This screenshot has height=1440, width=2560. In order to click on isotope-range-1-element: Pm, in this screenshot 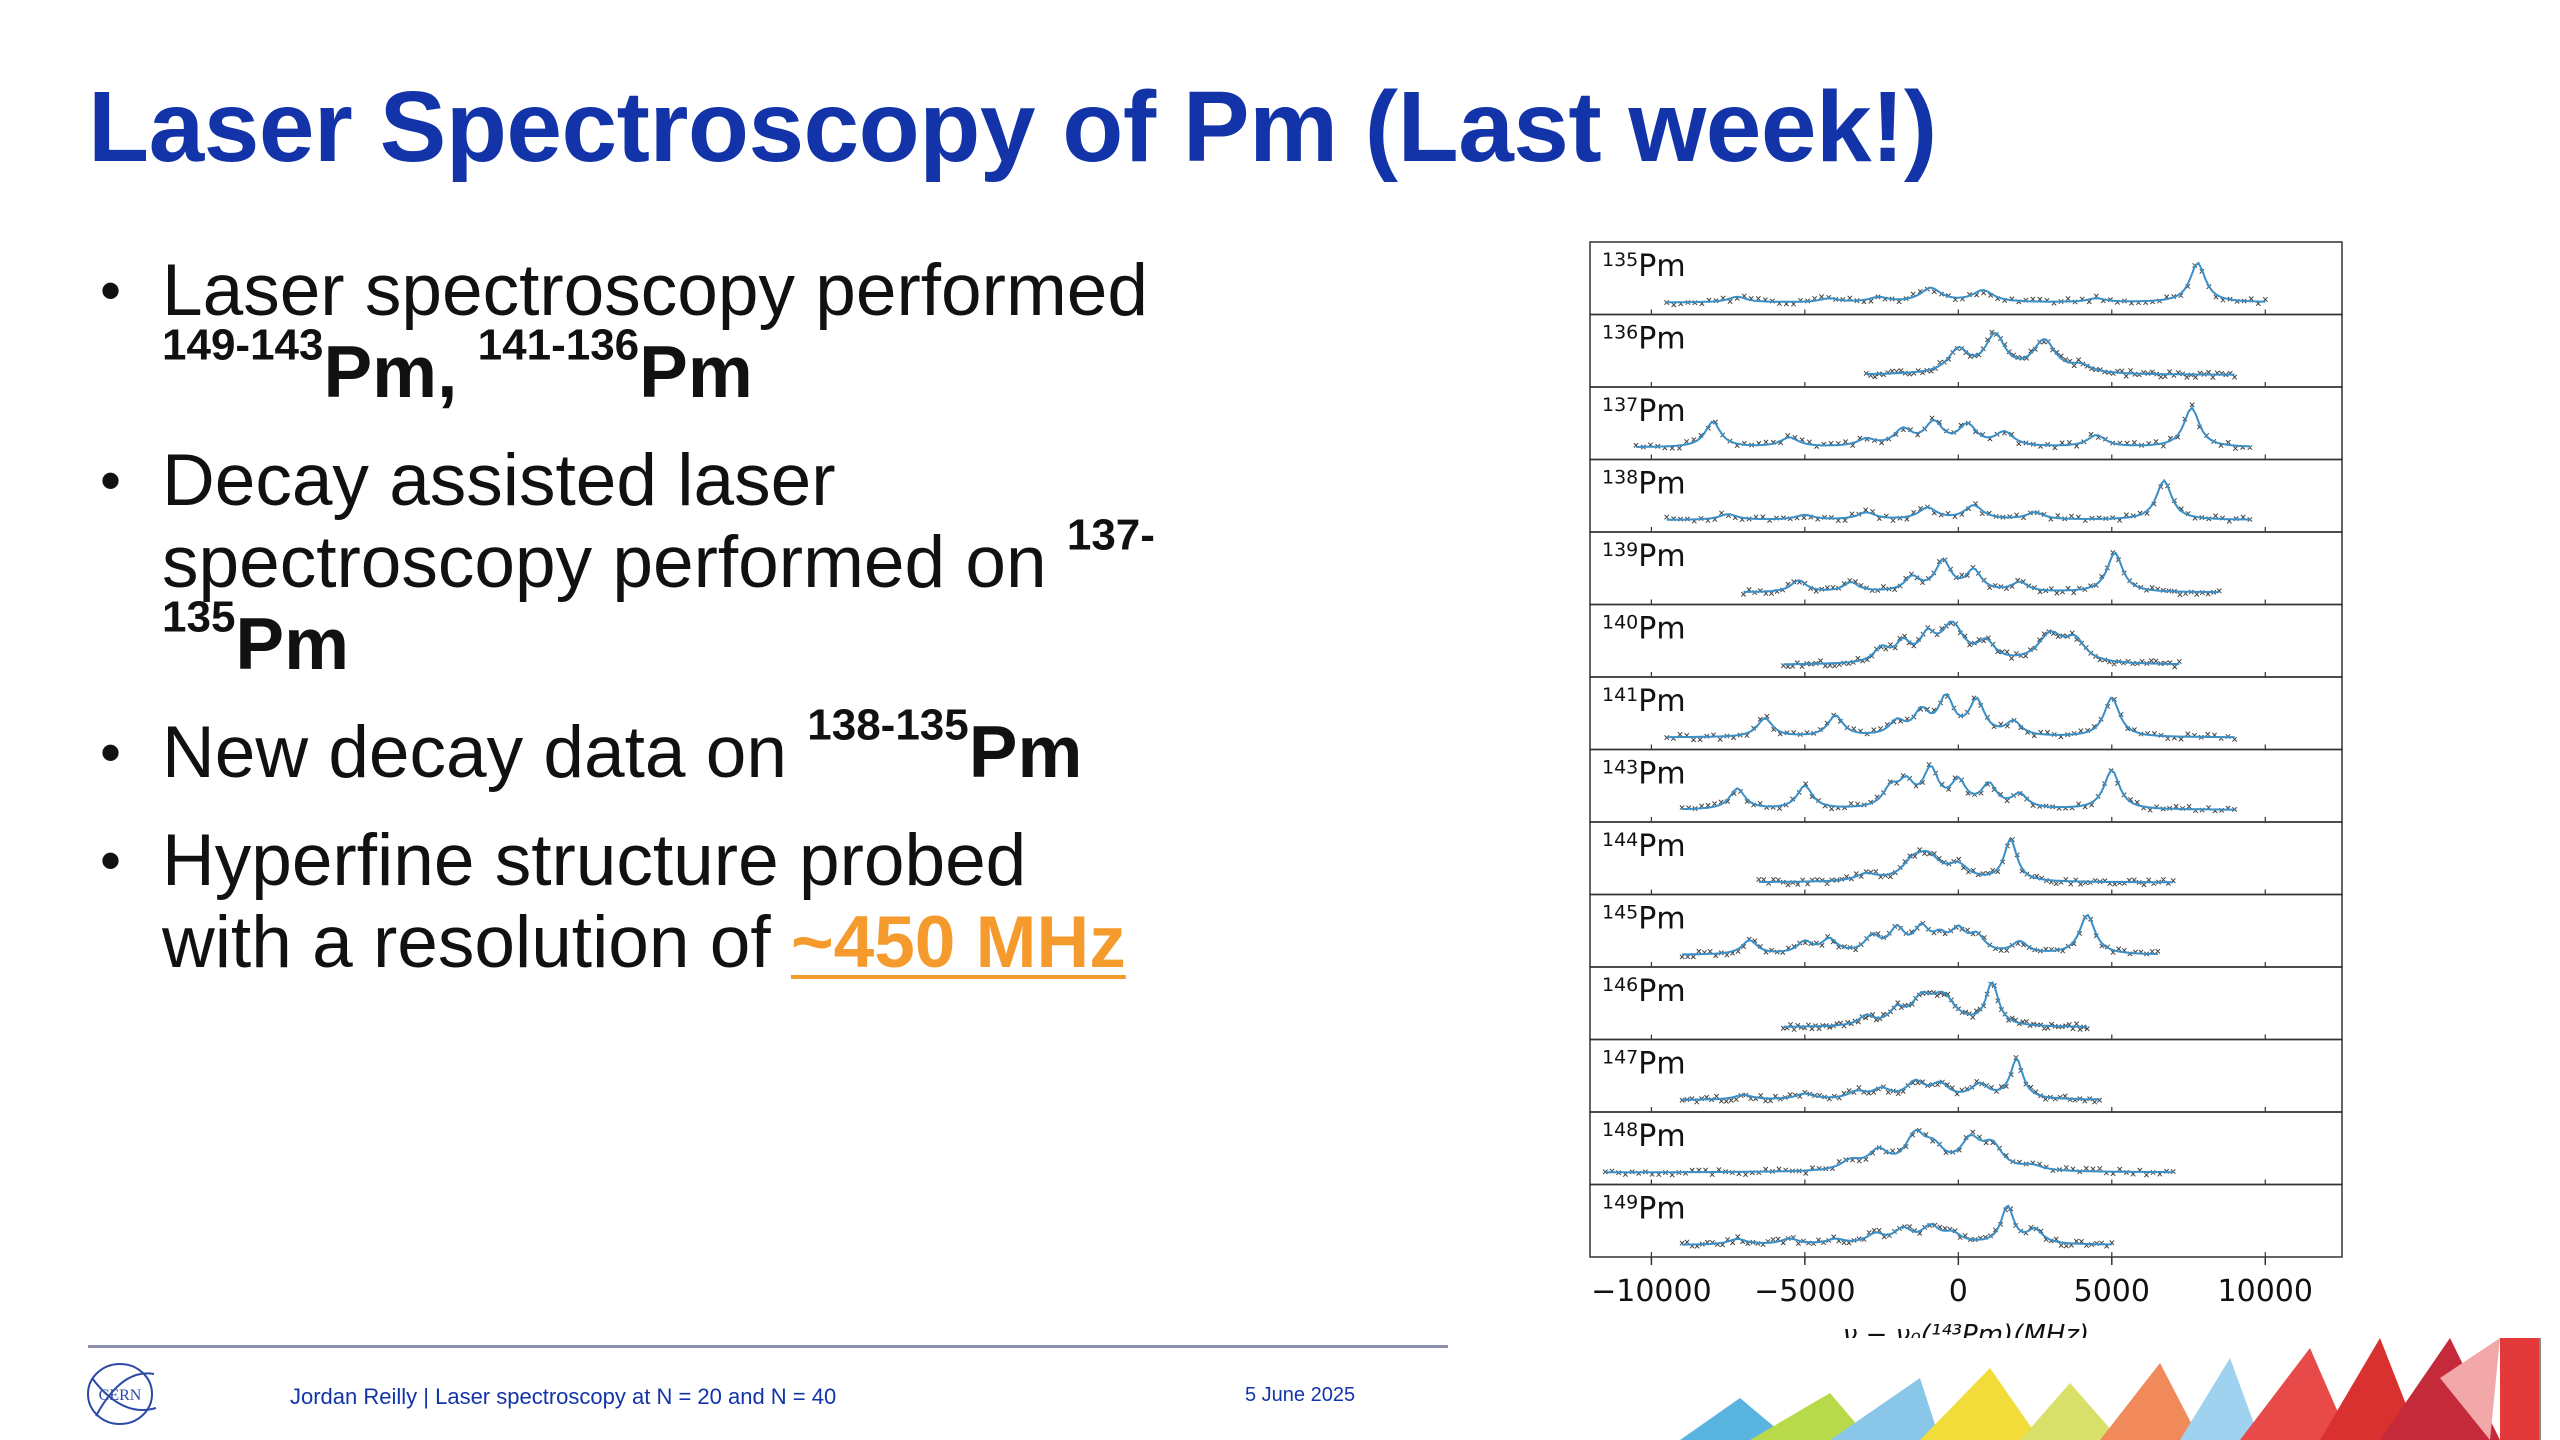, I will do `click(390, 372)`.